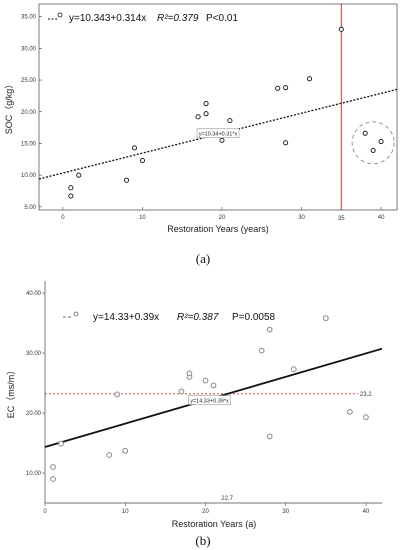  What do you see at coordinates (203, 258) in the screenshot?
I see `panel-a-label: (a)` at bounding box center [203, 258].